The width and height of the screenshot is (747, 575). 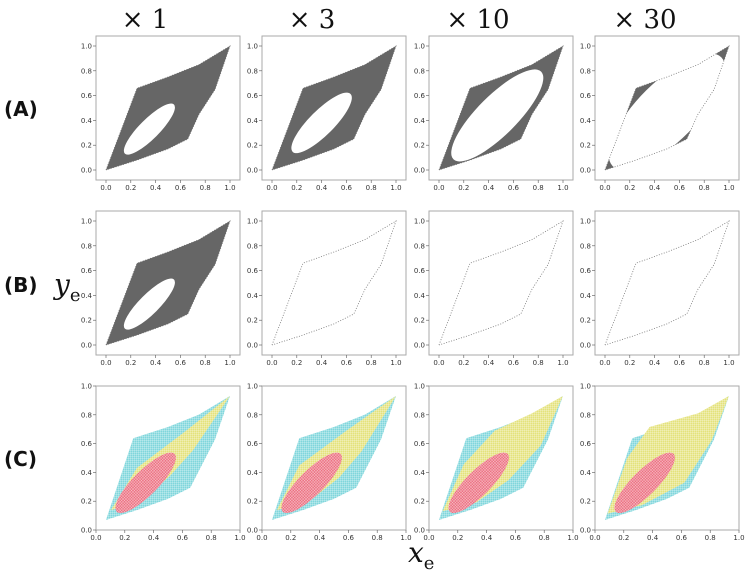 What do you see at coordinates (419, 415) in the screenshot?
I see `panel-c-3-ytick-label-4: 0.8` at bounding box center [419, 415].